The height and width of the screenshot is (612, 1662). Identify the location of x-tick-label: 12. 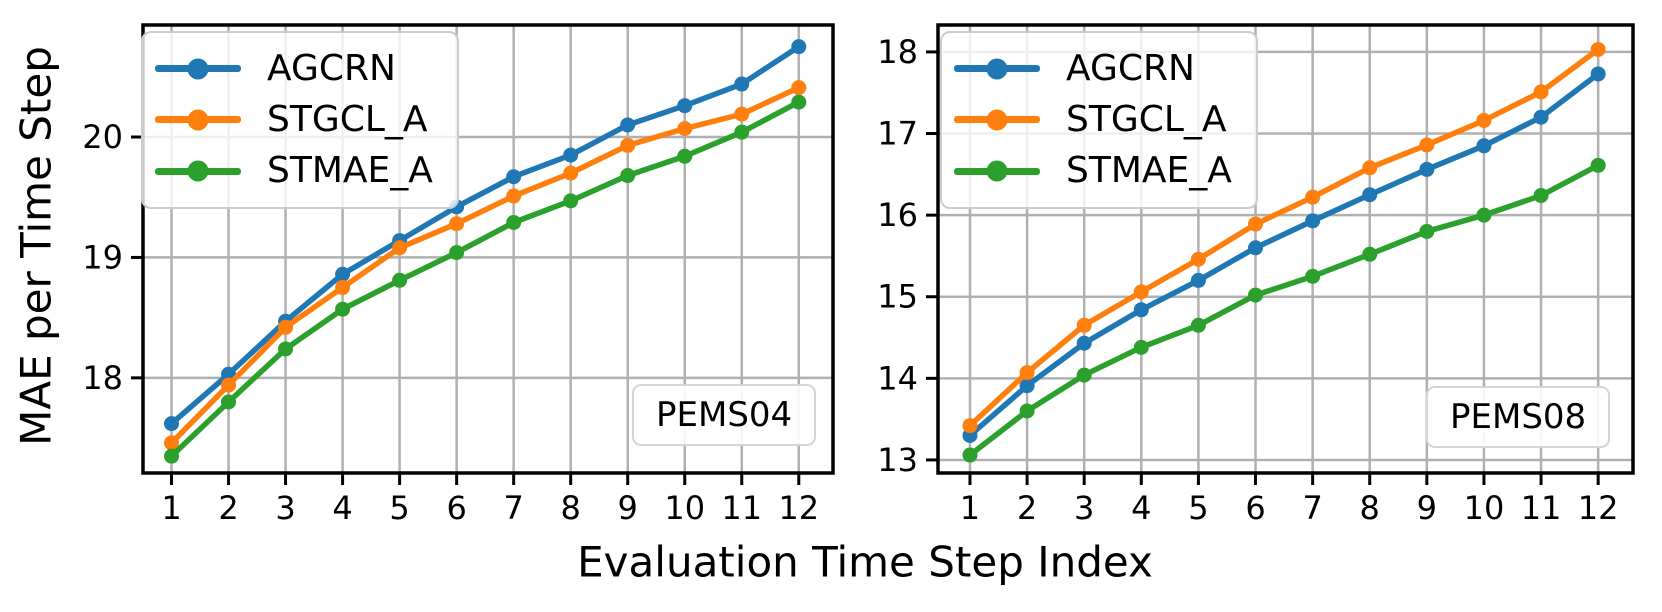
(798, 508).